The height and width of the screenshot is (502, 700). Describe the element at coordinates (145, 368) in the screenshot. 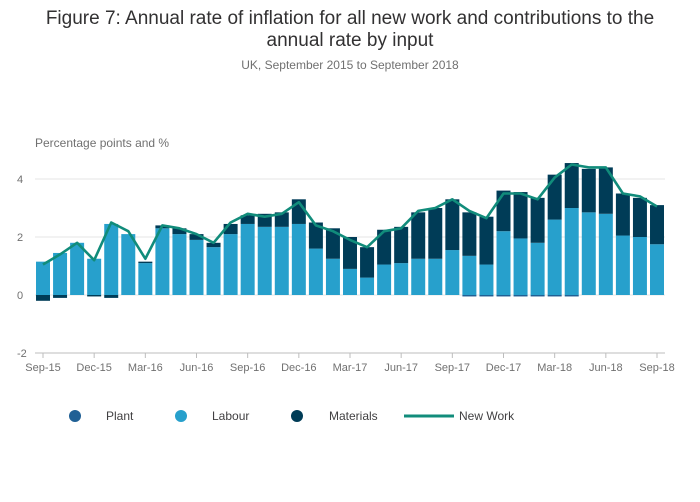

I see `x-tick-label: Mar-16` at that location.